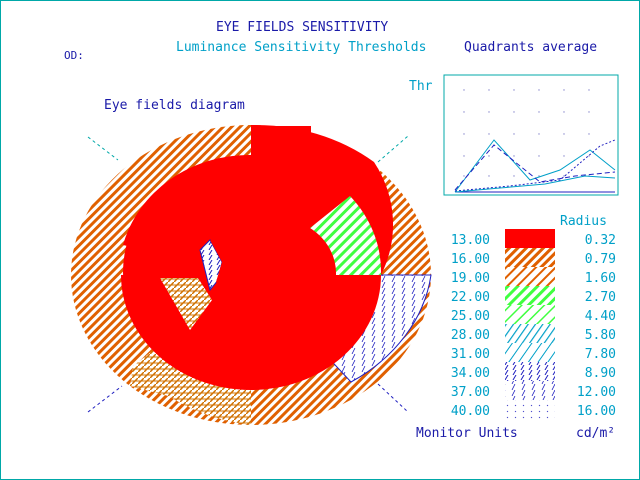 The width and height of the screenshot is (640, 480). What do you see at coordinates (103, 148) in the screenshot?
I see `quadrant-tick-upper-left` at bounding box center [103, 148].